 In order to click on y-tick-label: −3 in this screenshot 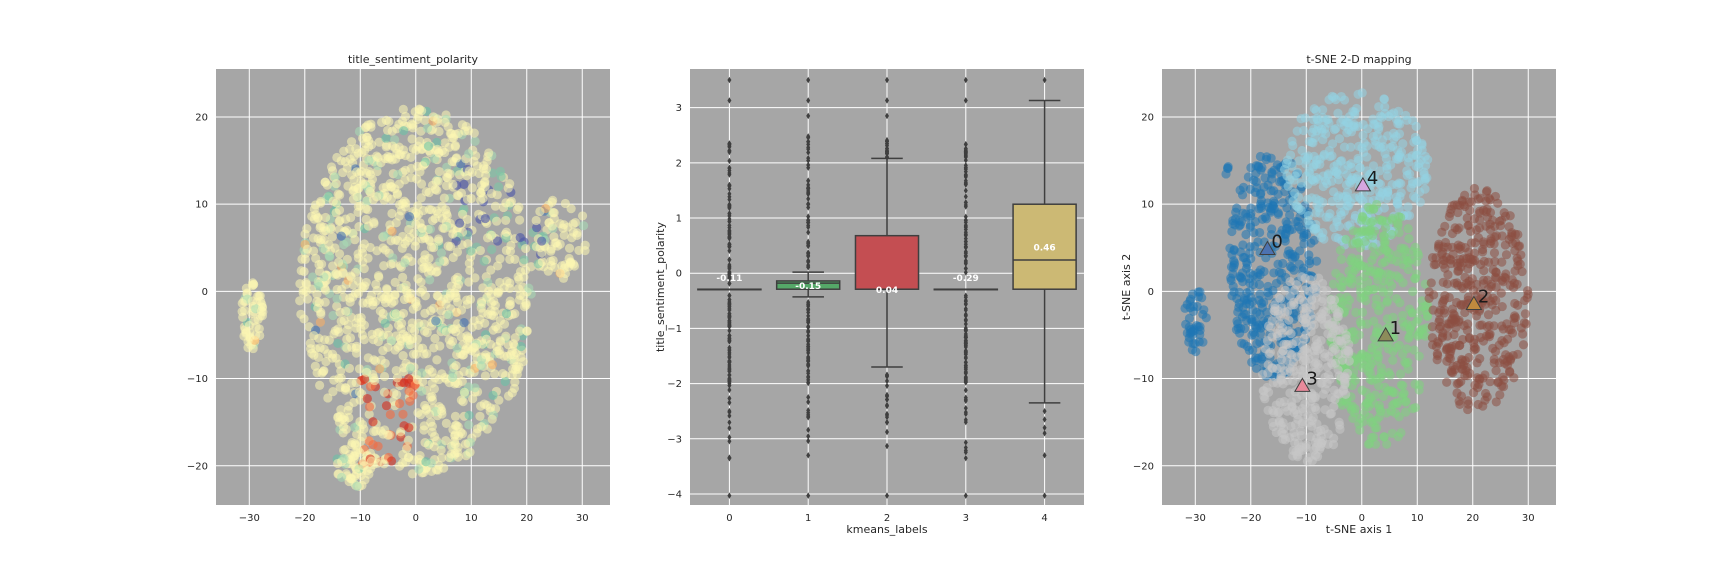, I will do `click(674, 439)`.